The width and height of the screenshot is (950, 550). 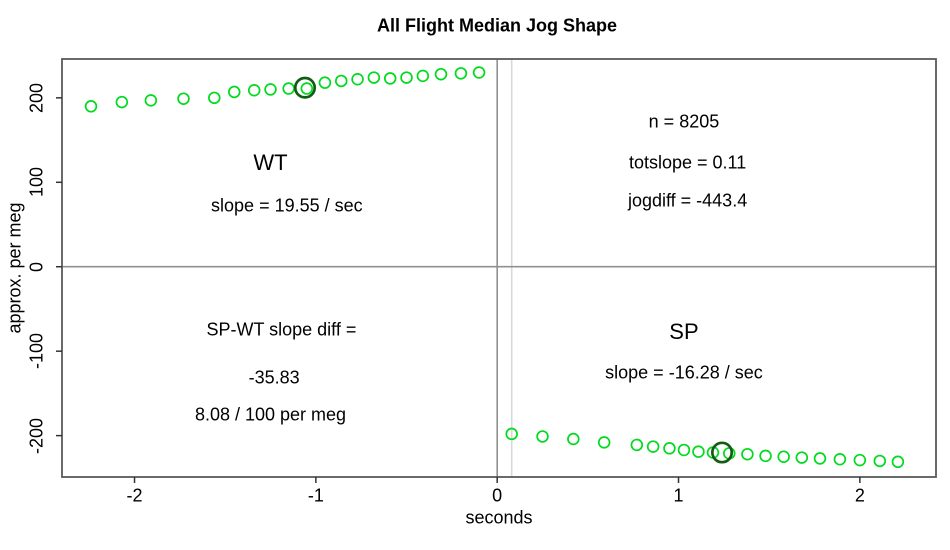 What do you see at coordinates (274, 377) in the screenshot?
I see `plot-annotation-6: -35.83` at bounding box center [274, 377].